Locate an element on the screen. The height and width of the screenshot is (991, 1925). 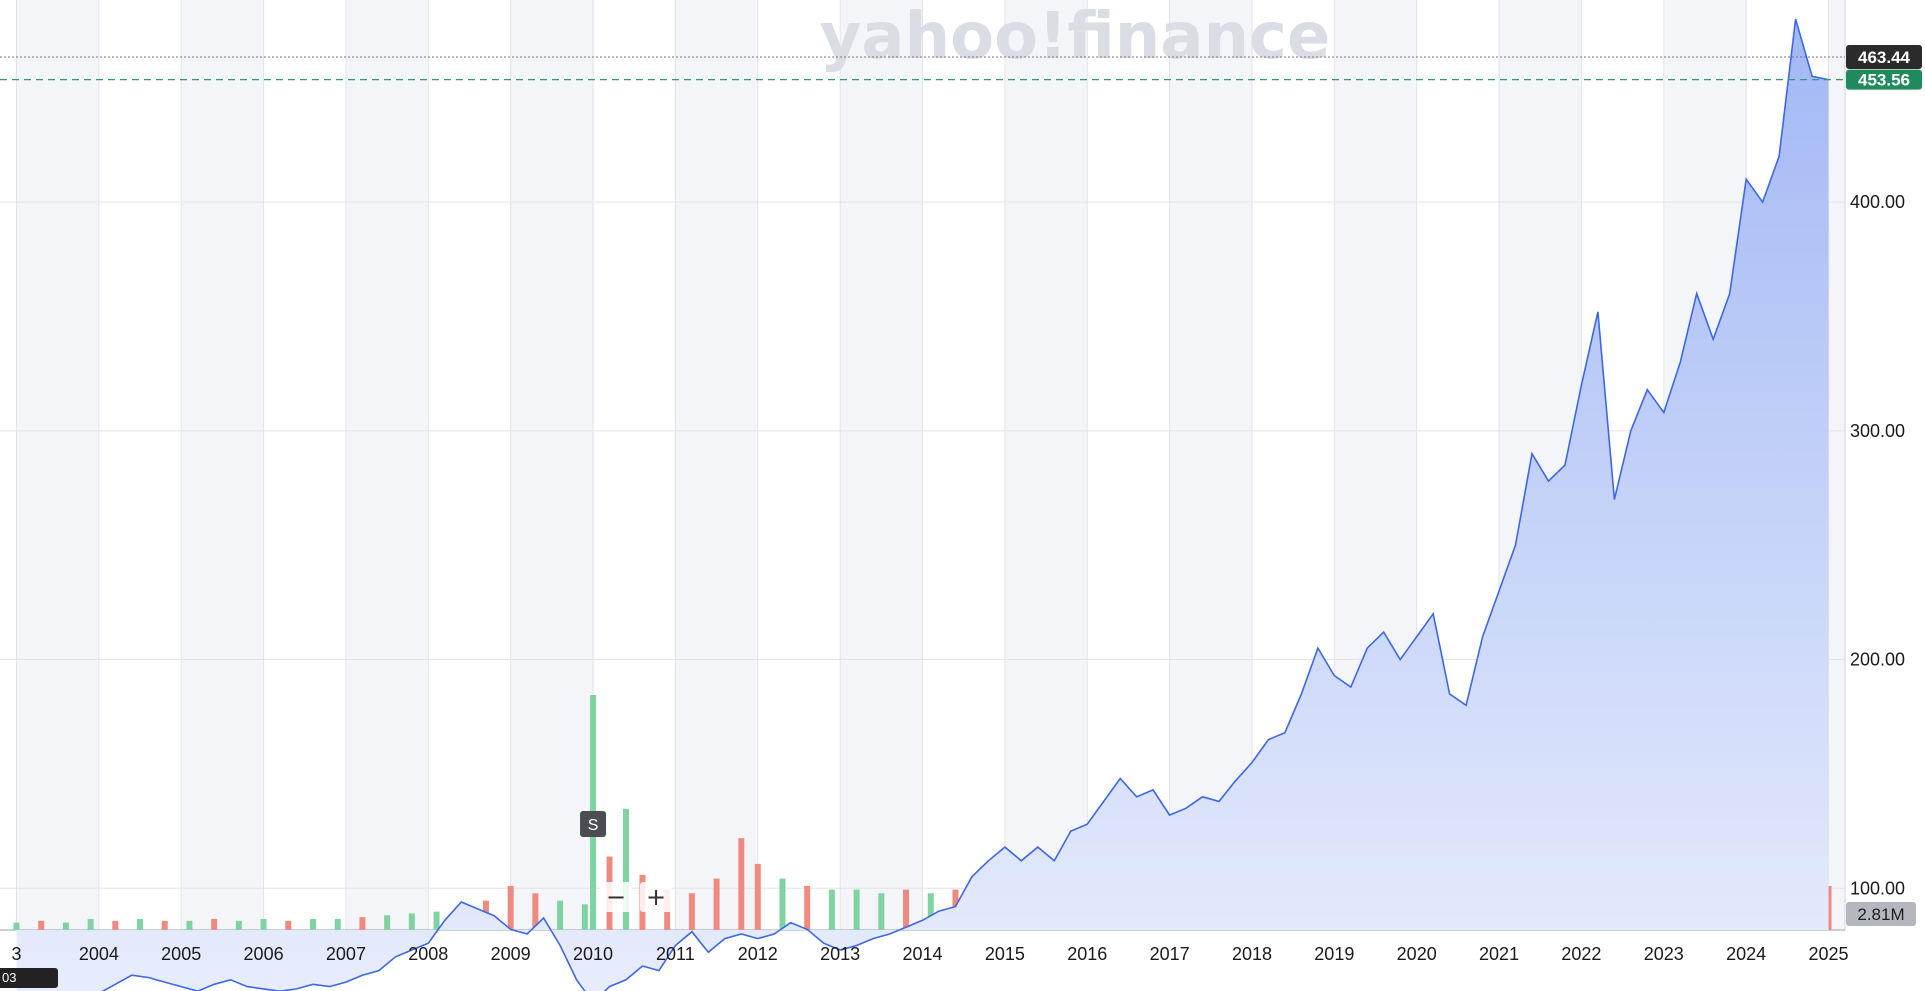
volume-value: 2.81M is located at coordinates (1880, 914).